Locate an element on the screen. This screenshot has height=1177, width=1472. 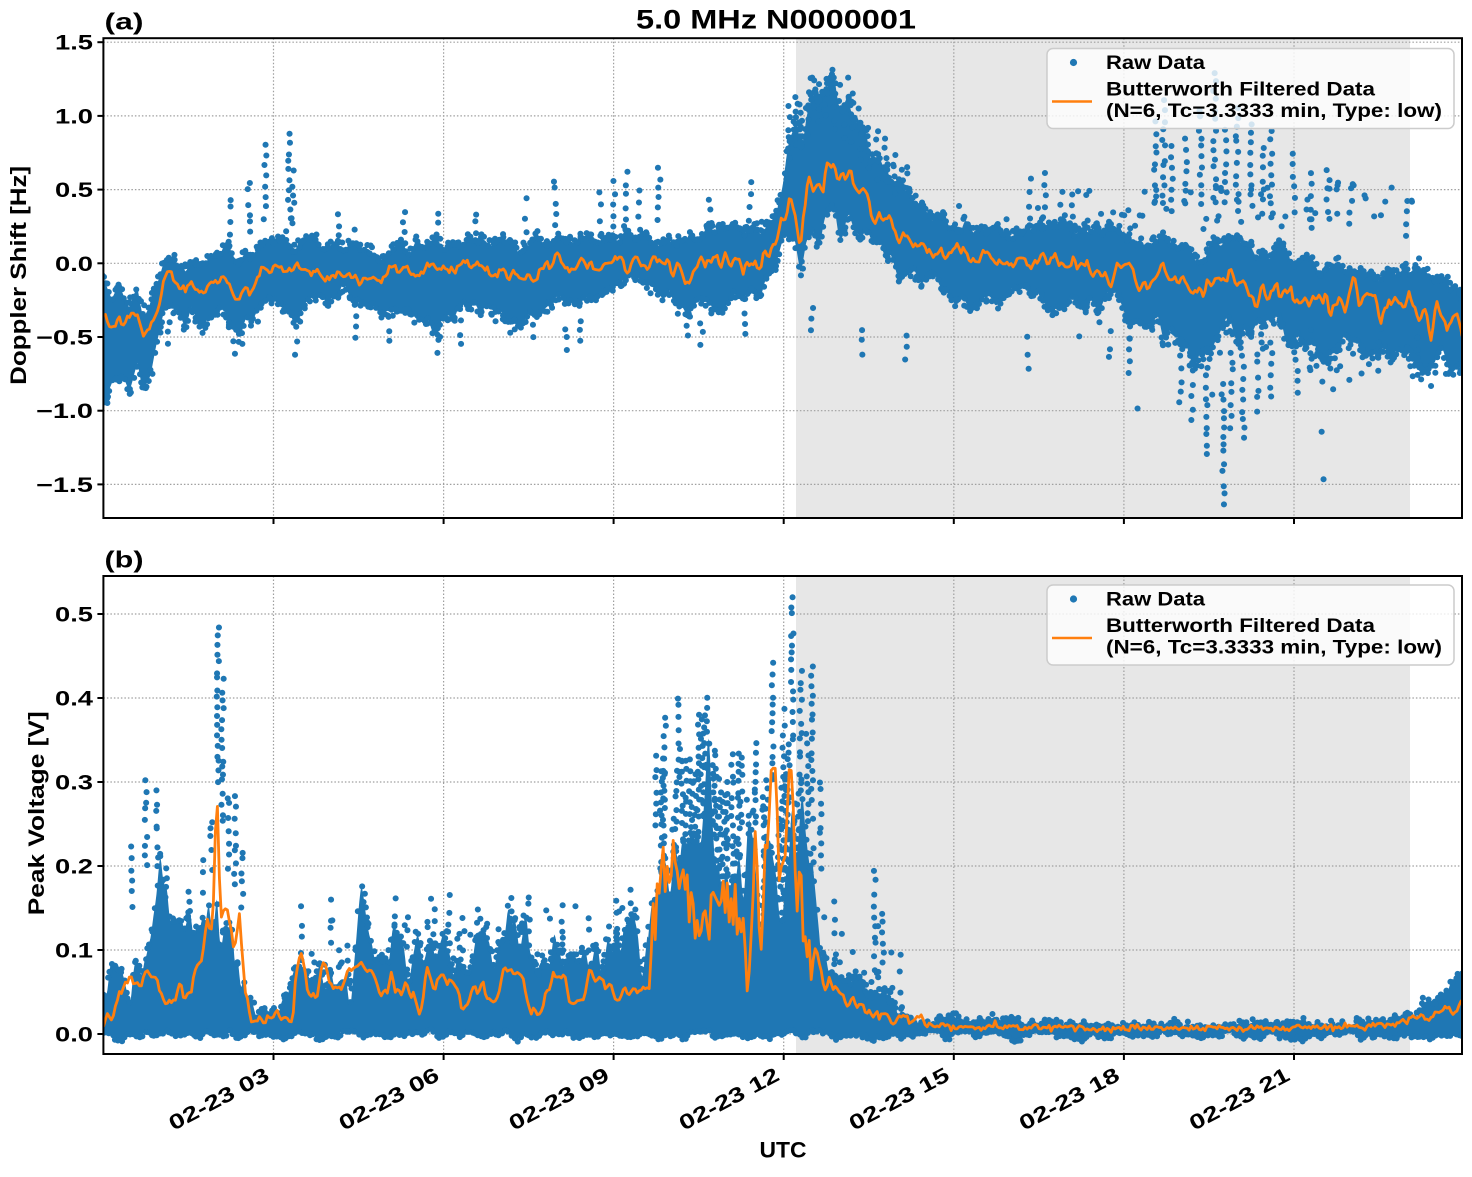
svg-text: 5.0 MHz N0000001 is located at coordinates (776, 20).